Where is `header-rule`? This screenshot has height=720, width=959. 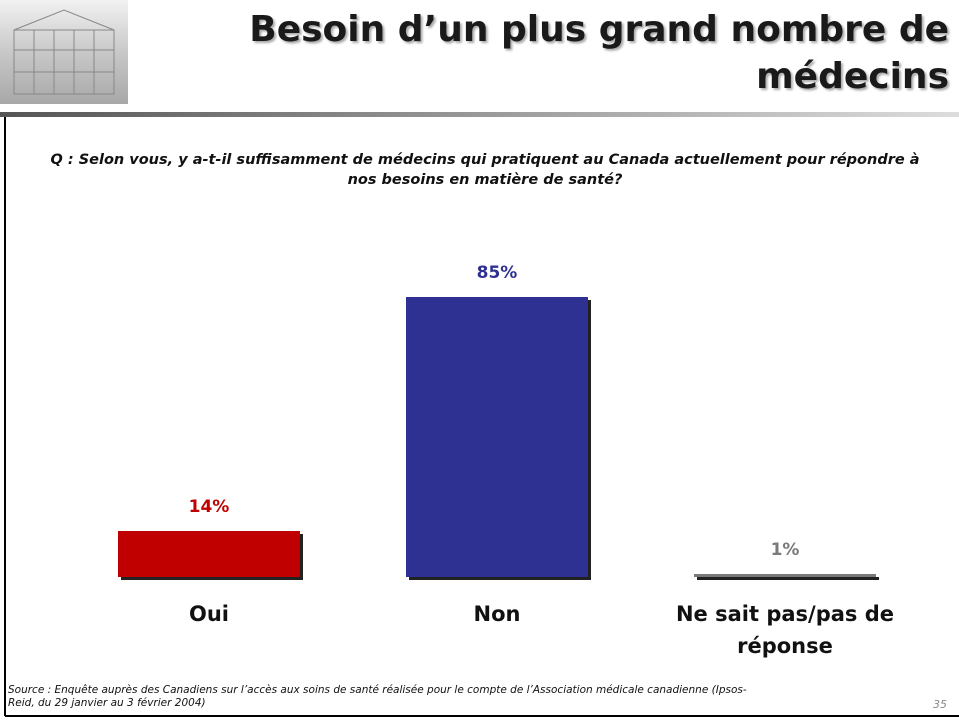
header-rule is located at coordinates (479, 114).